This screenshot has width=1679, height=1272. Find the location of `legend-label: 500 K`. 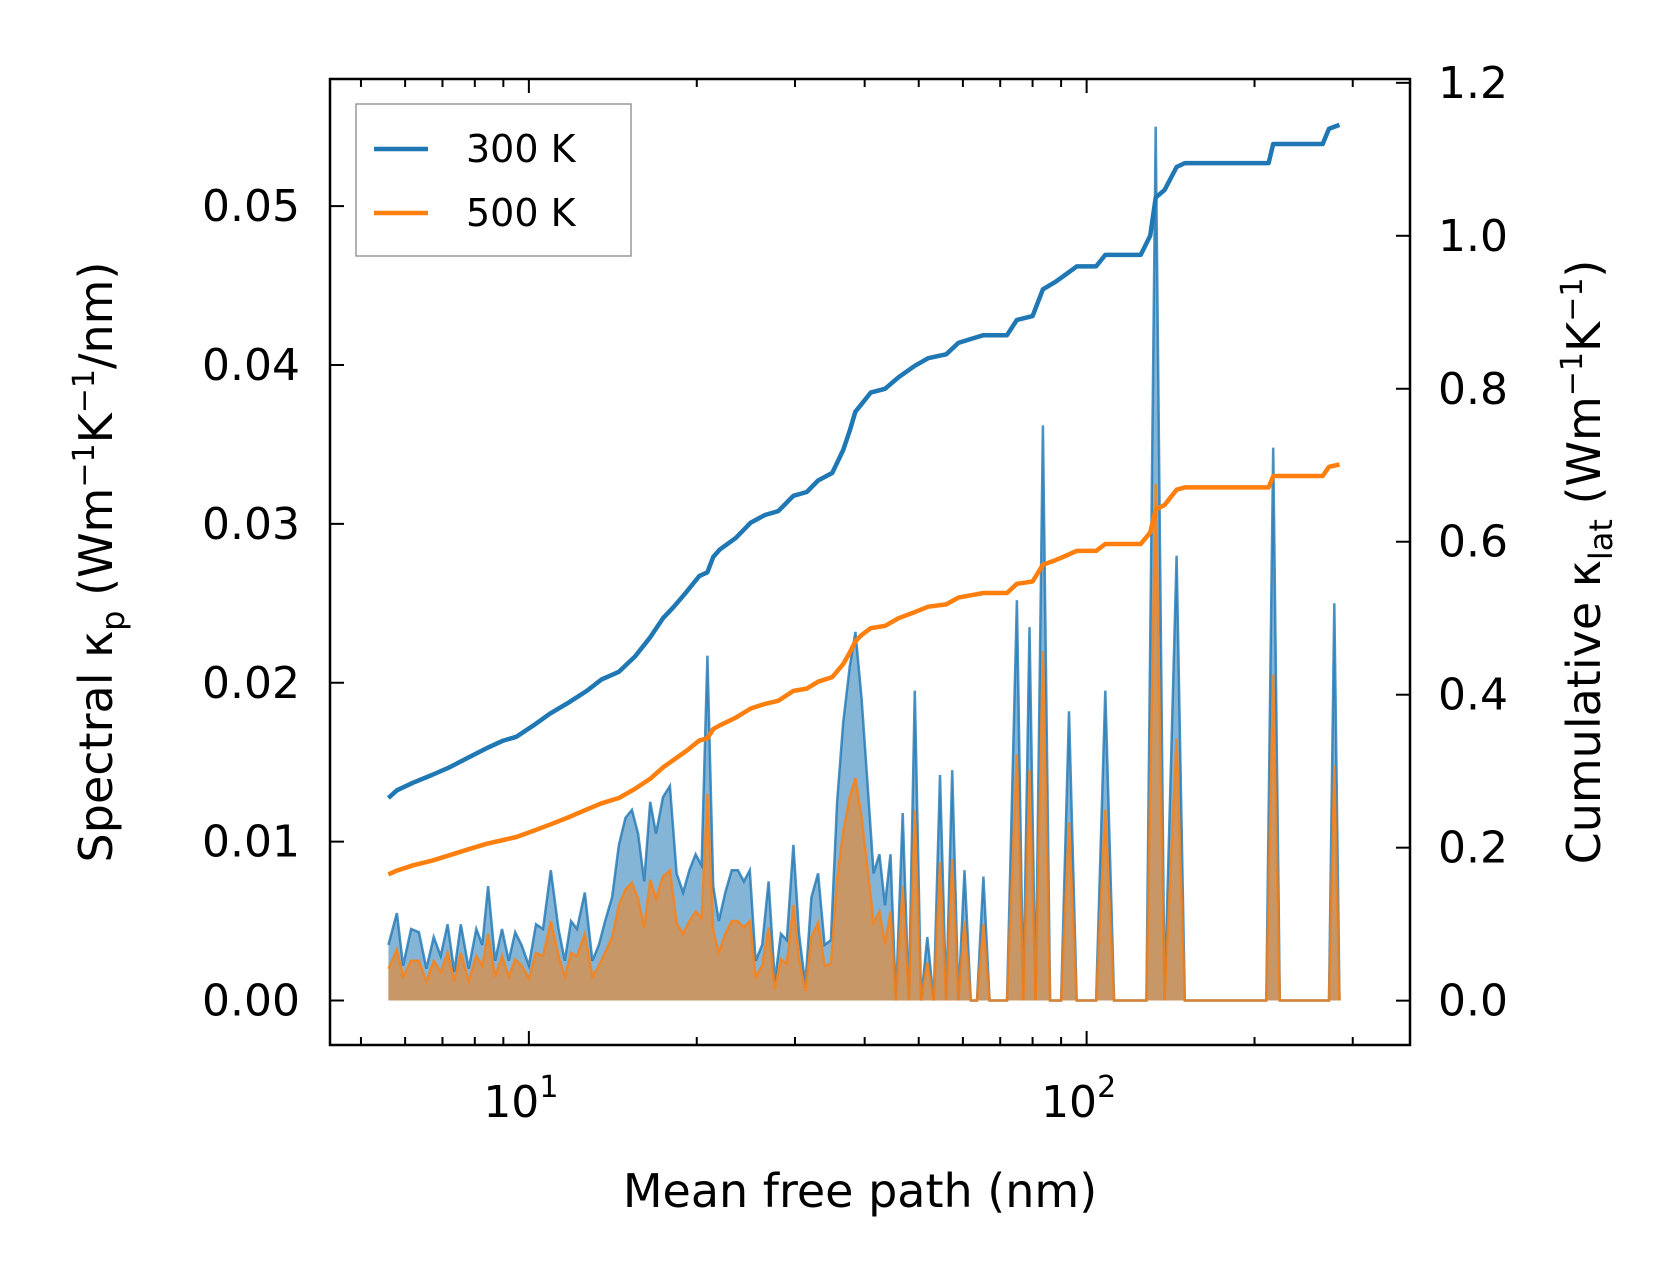

legend-label: 500 K is located at coordinates (521, 213).